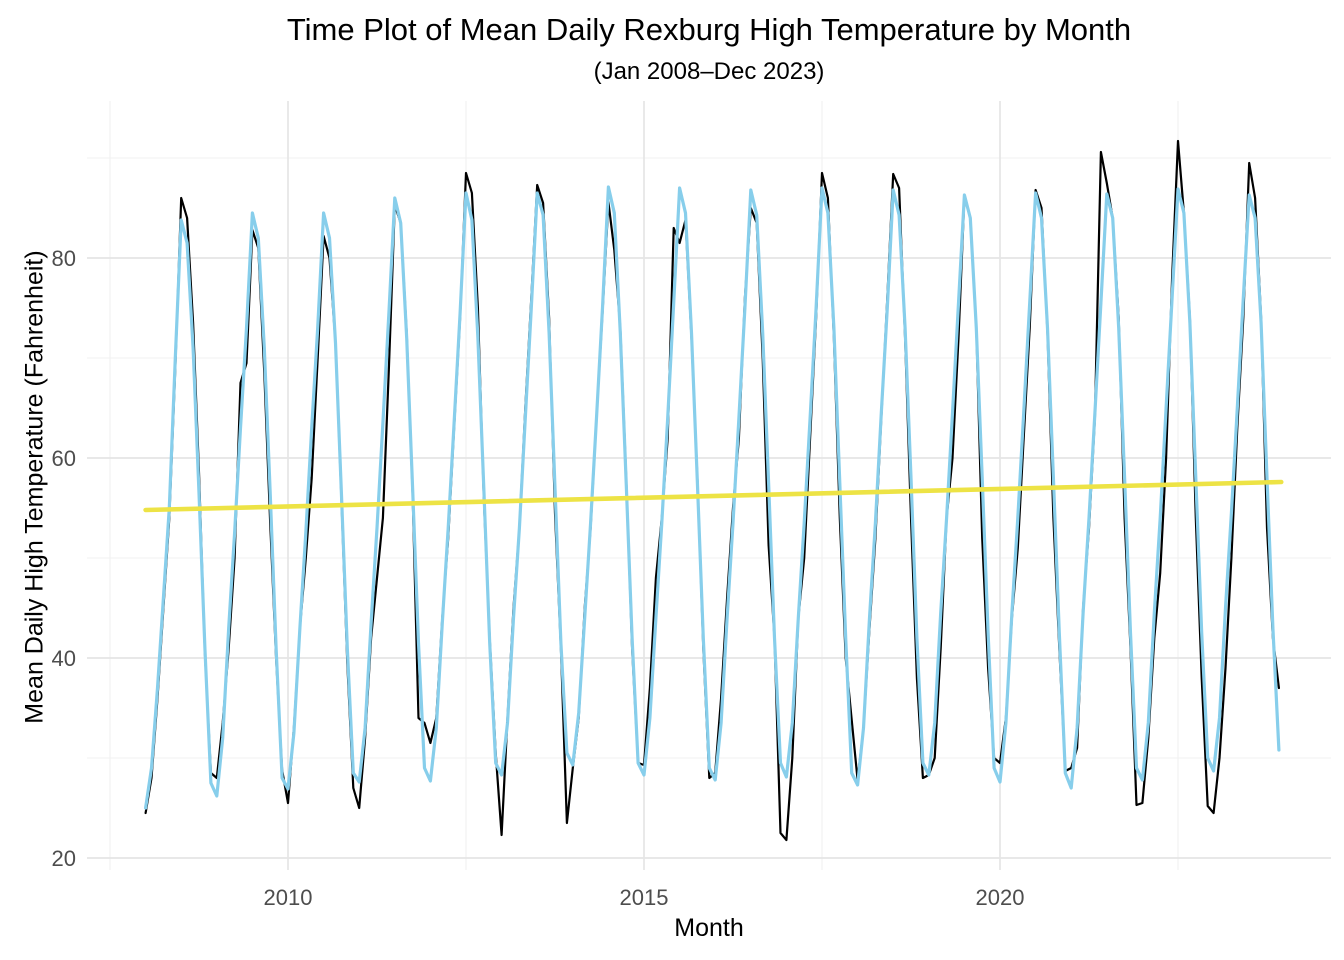 The height and width of the screenshot is (960, 1344). What do you see at coordinates (64, 658) in the screenshot?
I see `y-tick-label: 40` at bounding box center [64, 658].